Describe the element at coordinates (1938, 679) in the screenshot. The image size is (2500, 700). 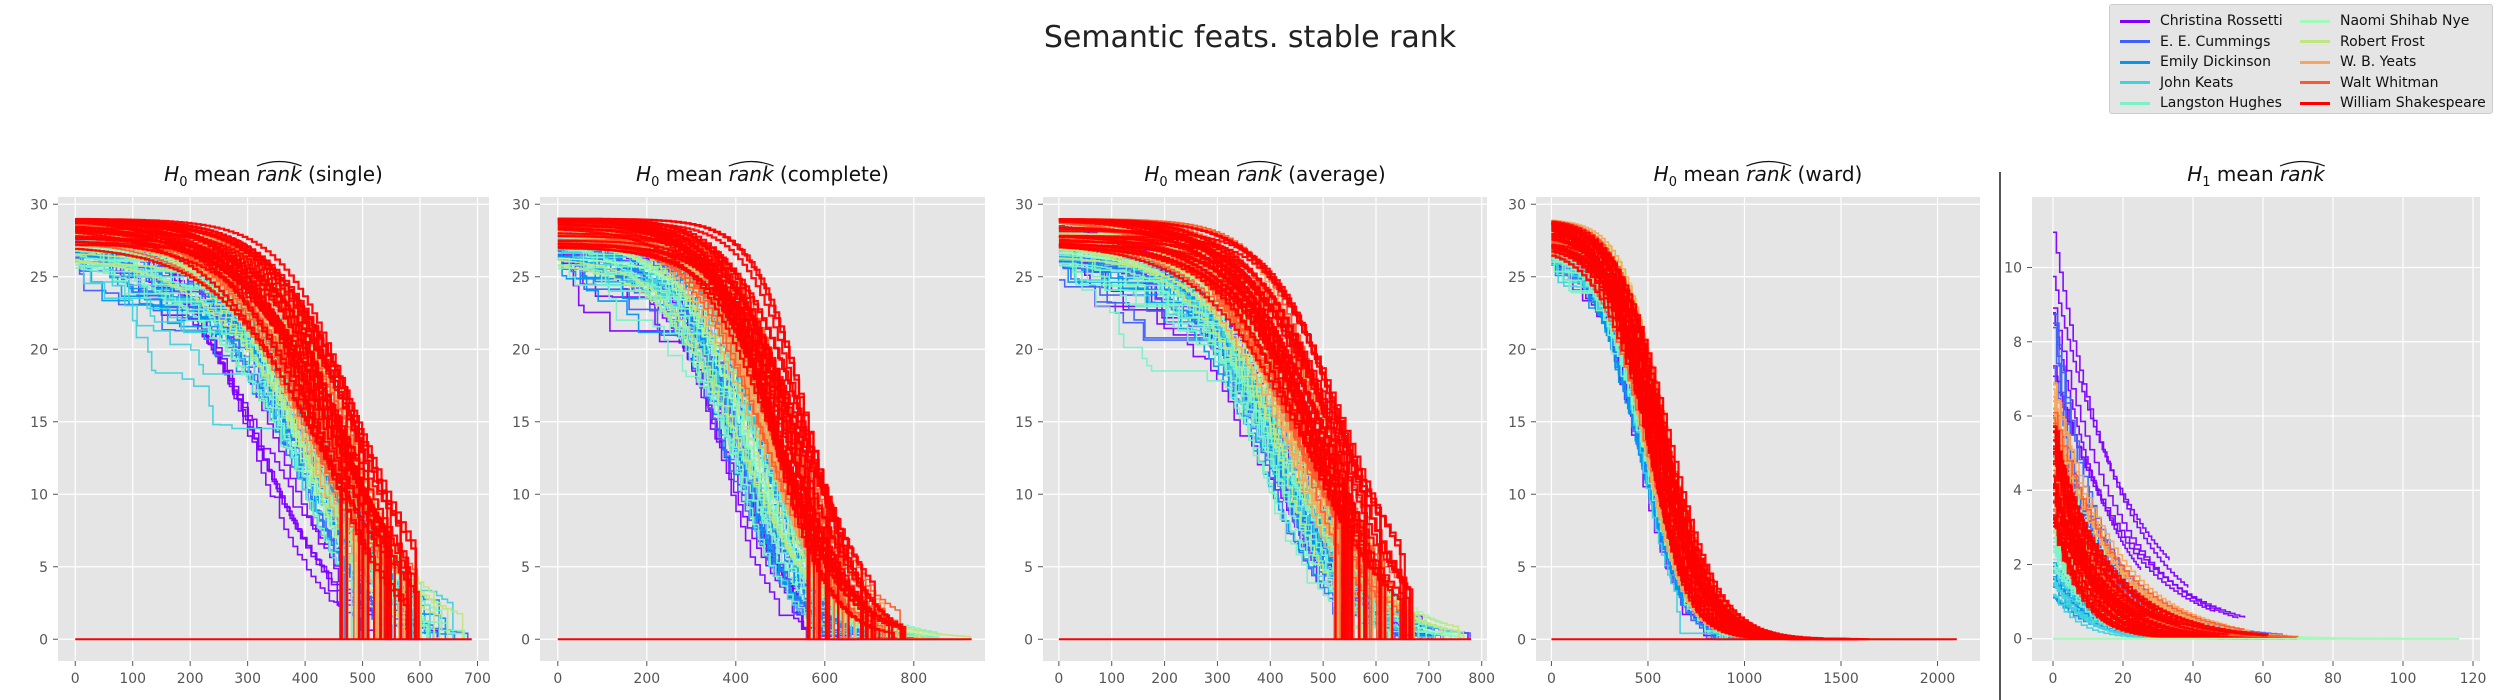
I see `x-tick-label: 2000` at that location.